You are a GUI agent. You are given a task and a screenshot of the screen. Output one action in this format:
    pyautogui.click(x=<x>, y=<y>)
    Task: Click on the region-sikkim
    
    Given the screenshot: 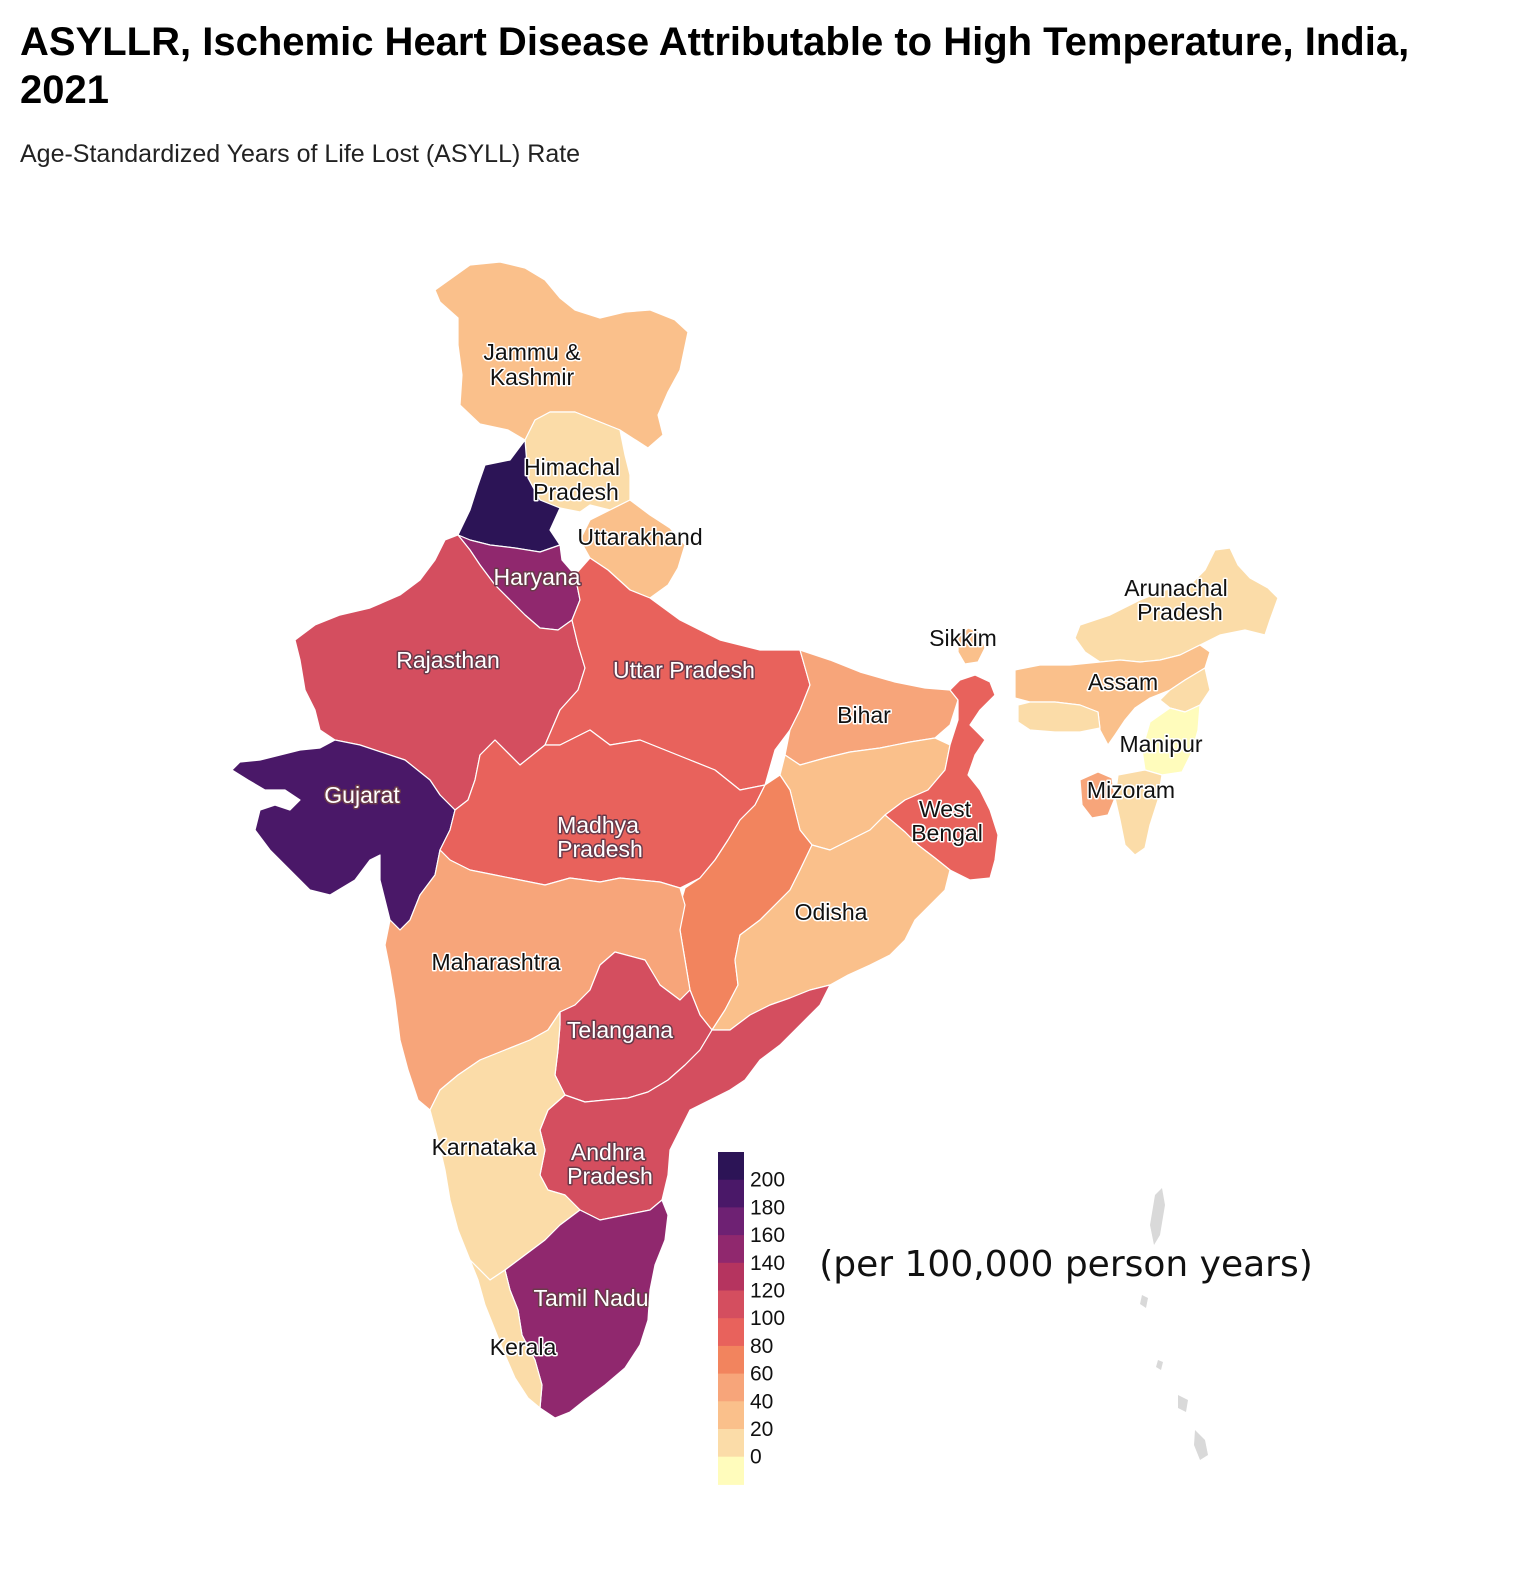 What is the action you would take?
    pyautogui.click(x=971, y=646)
    